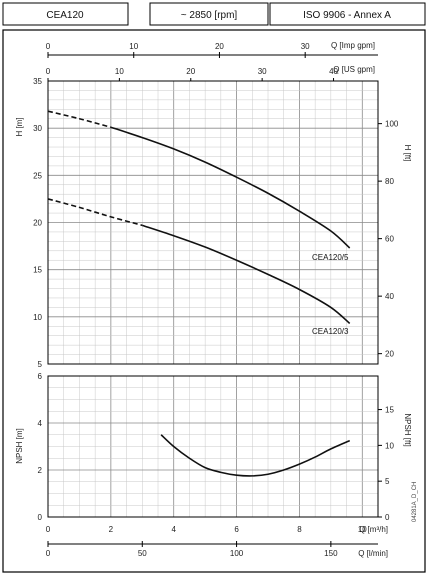 This screenshot has height=575, width=430. Describe the element at coordinates (40, 470) in the screenshot. I see `tick-label-npsh-m: 2` at that location.